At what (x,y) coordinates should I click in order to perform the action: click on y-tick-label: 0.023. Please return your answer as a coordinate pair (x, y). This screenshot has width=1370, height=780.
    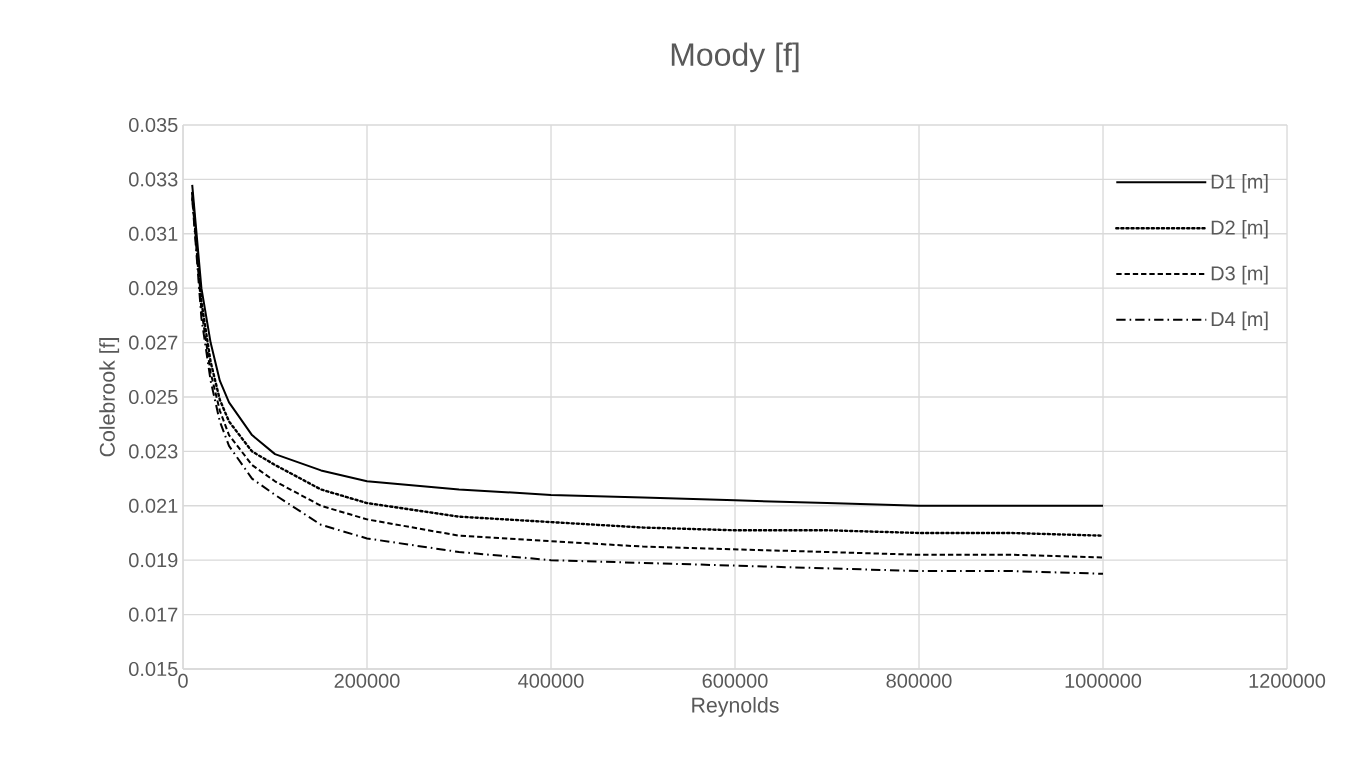
    Looking at the image, I should click on (153, 451).